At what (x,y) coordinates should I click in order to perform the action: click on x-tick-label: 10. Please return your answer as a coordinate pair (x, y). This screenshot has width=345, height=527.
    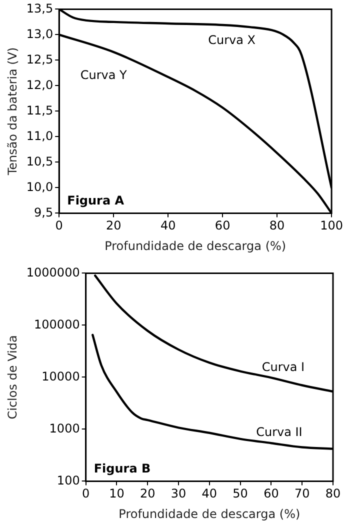
    Looking at the image, I should click on (116, 493).